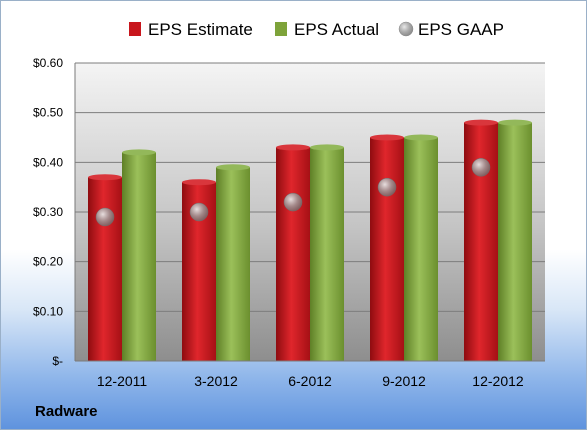 Image resolution: width=587 pixels, height=430 pixels. I want to click on x-tick-label: 12-2012, so click(498, 381).